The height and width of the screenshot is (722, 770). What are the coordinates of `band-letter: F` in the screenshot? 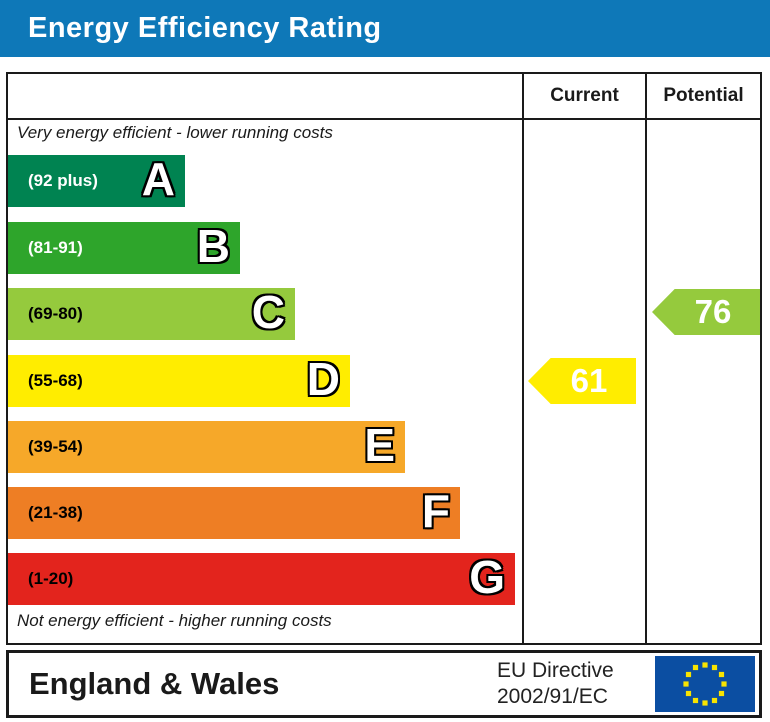 It's located at (435, 511).